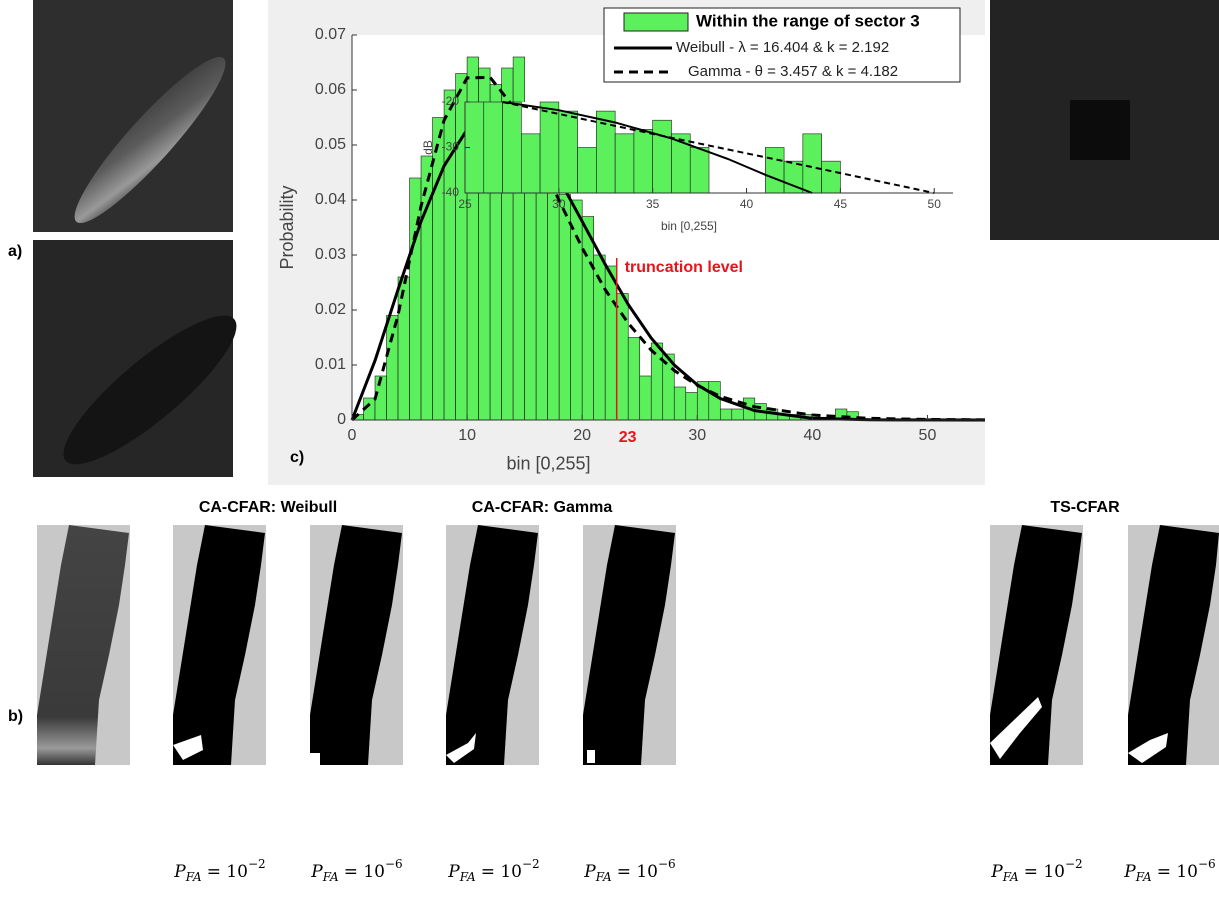 This screenshot has height=917, width=1219. What do you see at coordinates (330, 309) in the screenshot?
I see `y-tick-label: 0.02` at bounding box center [330, 309].